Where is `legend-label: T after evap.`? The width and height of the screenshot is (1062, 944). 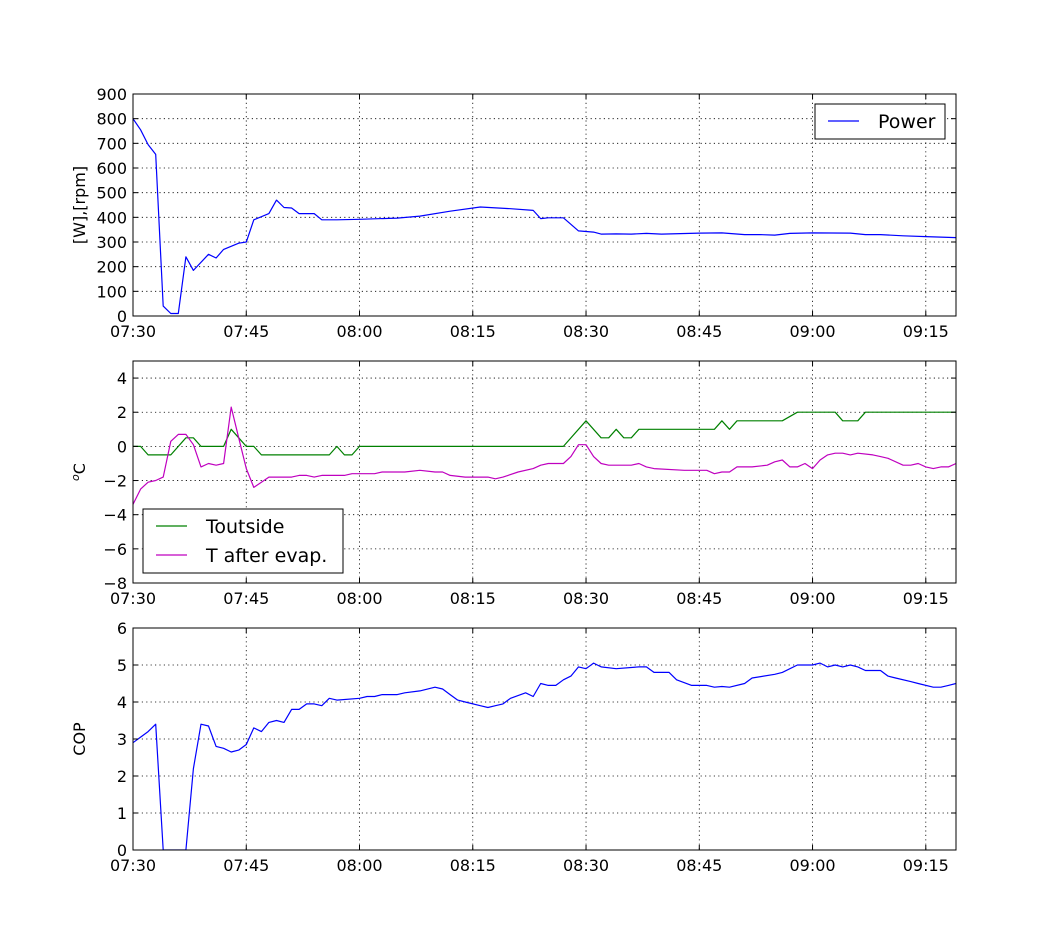 legend-label: T after evap. is located at coordinates (266, 556).